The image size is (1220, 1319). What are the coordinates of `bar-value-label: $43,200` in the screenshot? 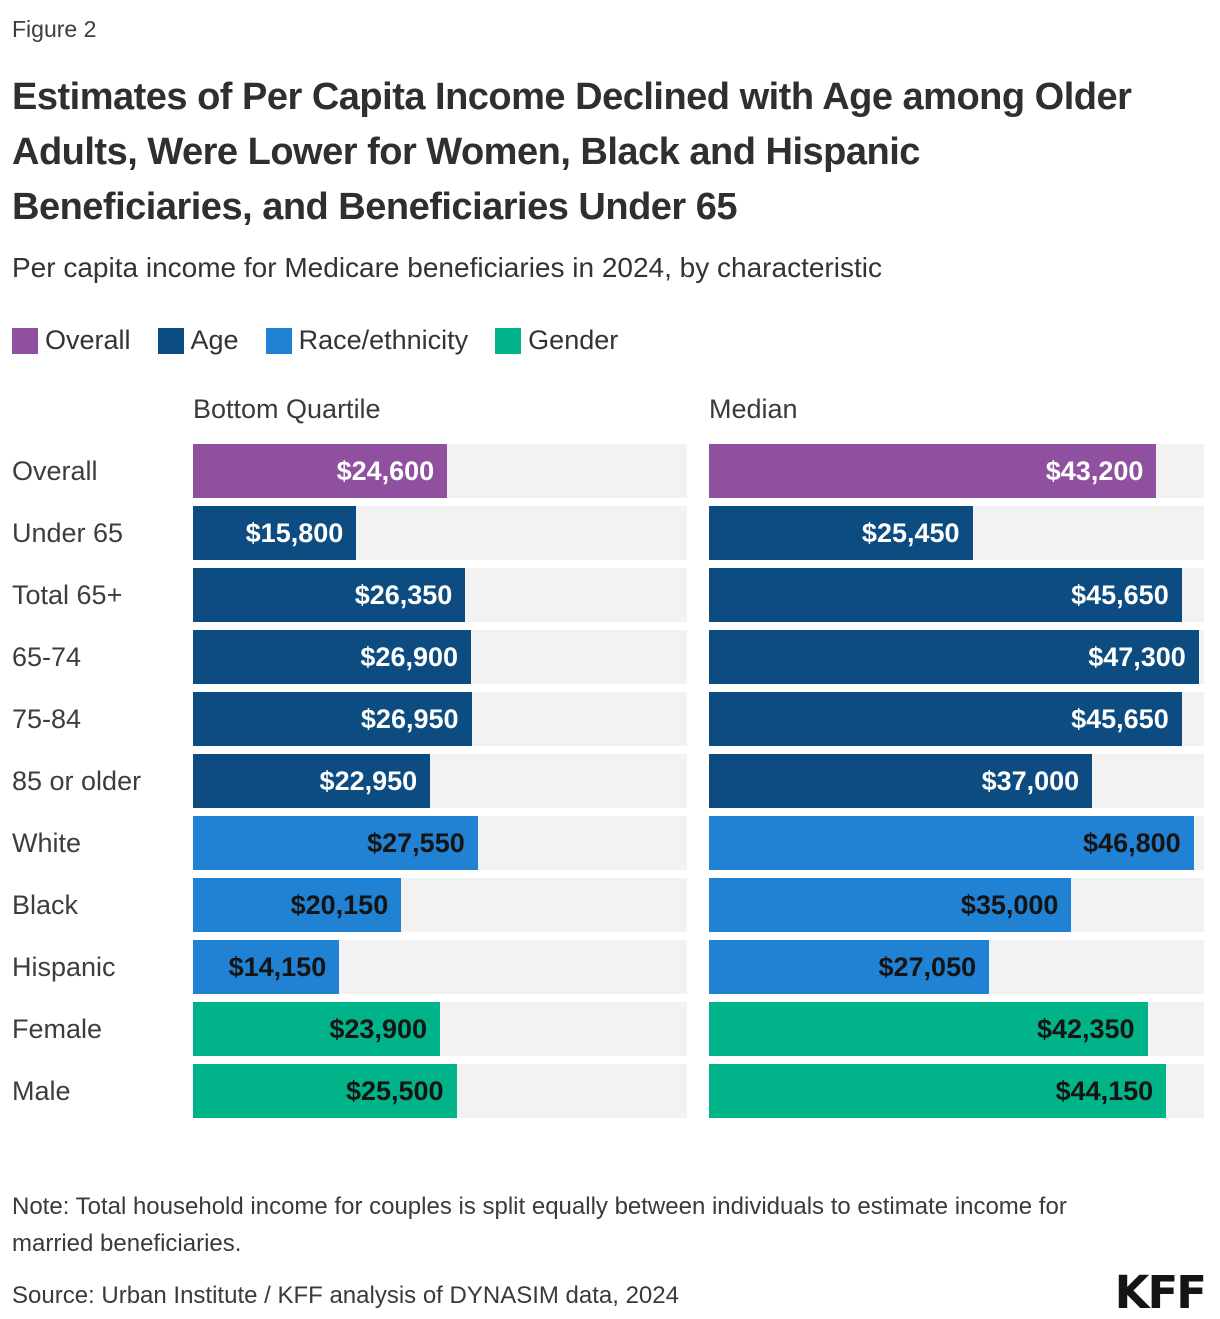 It's located at (1094, 470).